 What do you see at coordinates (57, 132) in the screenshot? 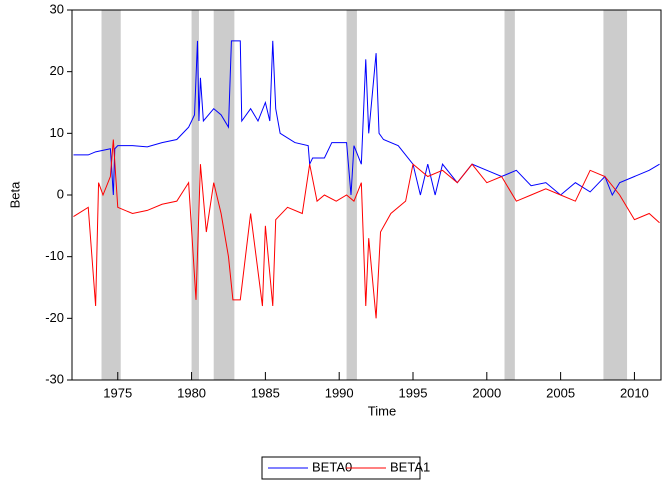
I see `y-tick-label: 10` at bounding box center [57, 132].